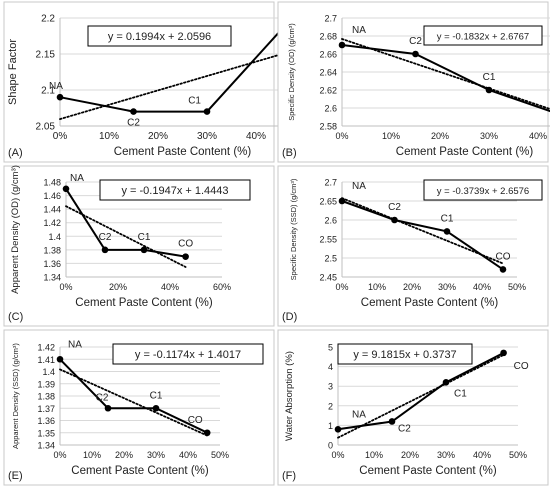 This screenshot has height=489, width=550. What do you see at coordinates (330, 426) in the screenshot?
I see `y-tick-label: 1` at bounding box center [330, 426].